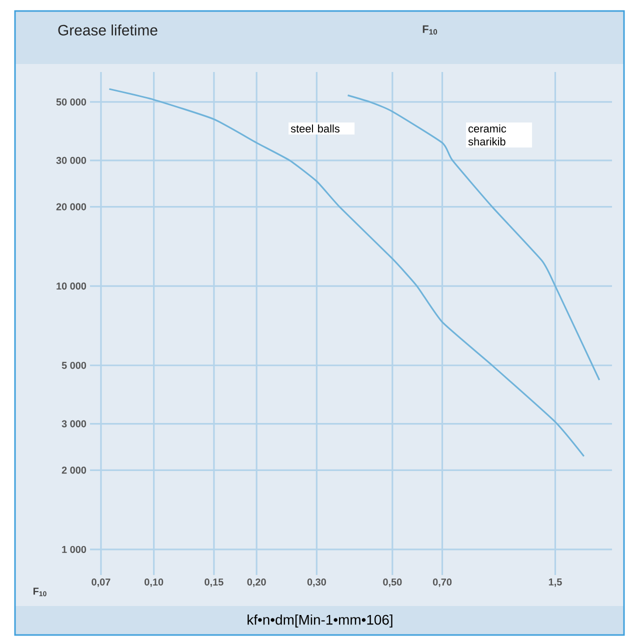 The height and width of the screenshot is (640, 640). I want to click on x-tick-label: 0,70, so click(442, 583).